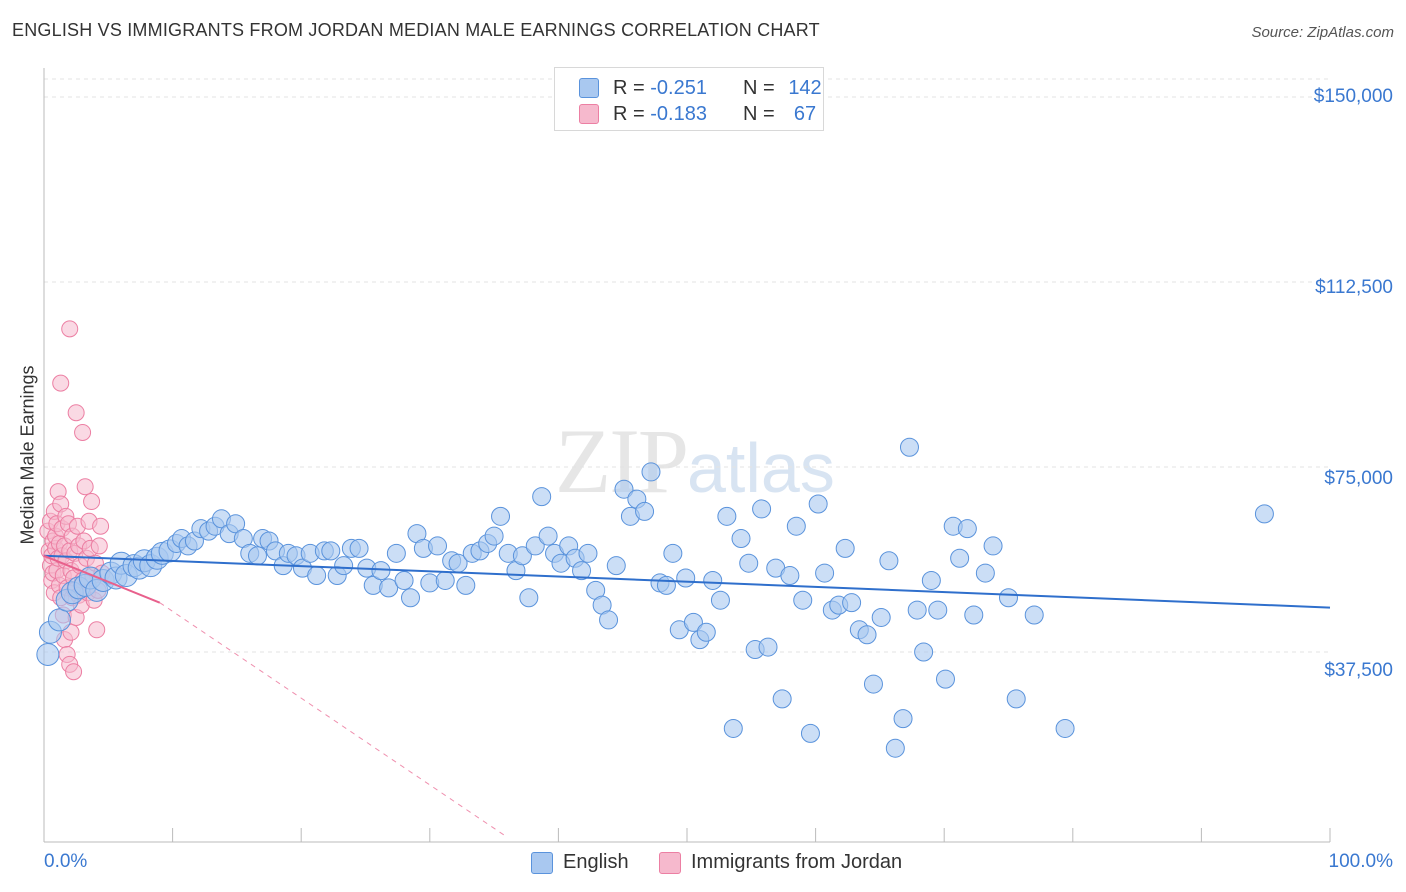 This screenshot has height=892, width=1406. Describe the element at coordinates (1353, 96) in the screenshot. I see `y-tick-label: $150,000` at that location.